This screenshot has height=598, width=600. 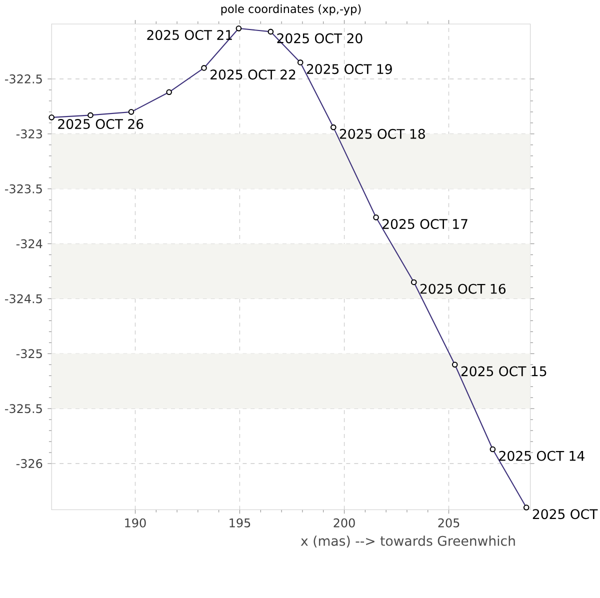 What do you see at coordinates (503, 371) in the screenshot?
I see `annotation: 2025 OCT 15` at bounding box center [503, 371].